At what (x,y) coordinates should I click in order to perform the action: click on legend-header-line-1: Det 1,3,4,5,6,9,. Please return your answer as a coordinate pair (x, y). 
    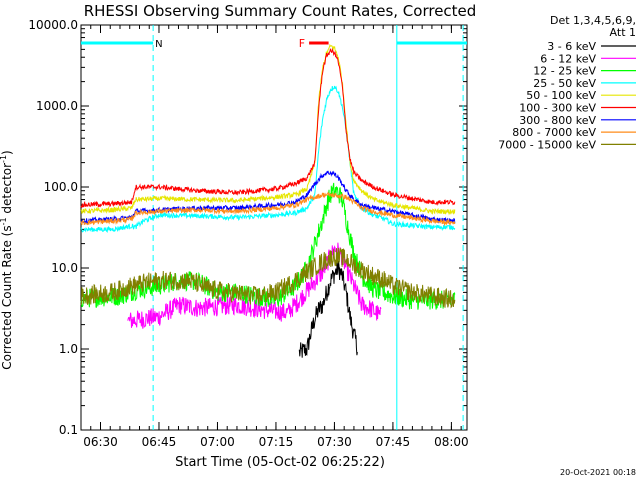
    Looking at the image, I should click on (593, 20).